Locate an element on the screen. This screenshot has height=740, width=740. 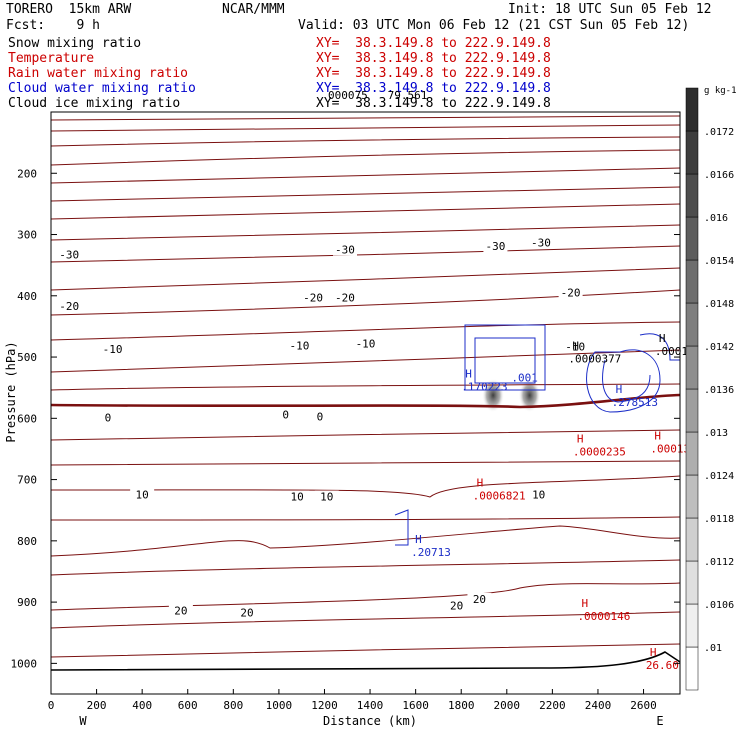
east-endpoint-label: E is located at coordinates (659, 721).